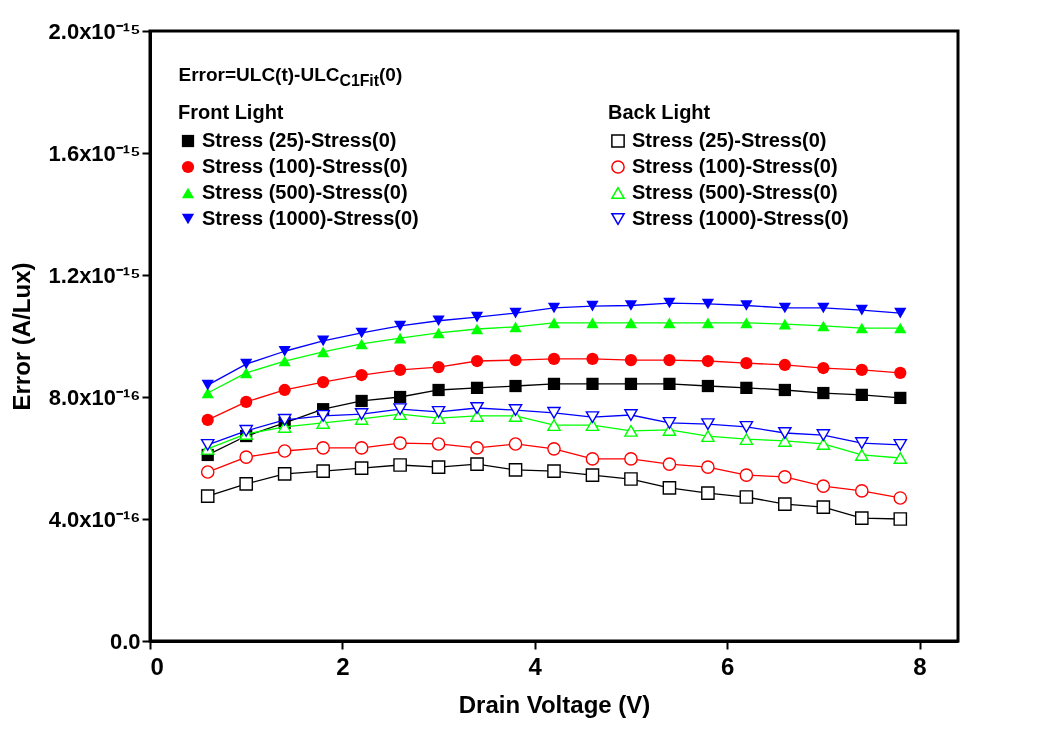 The image size is (1038, 740). What do you see at coordinates (125, 641) in the screenshot?
I see `y-tick-label: 0.0` at bounding box center [125, 641].